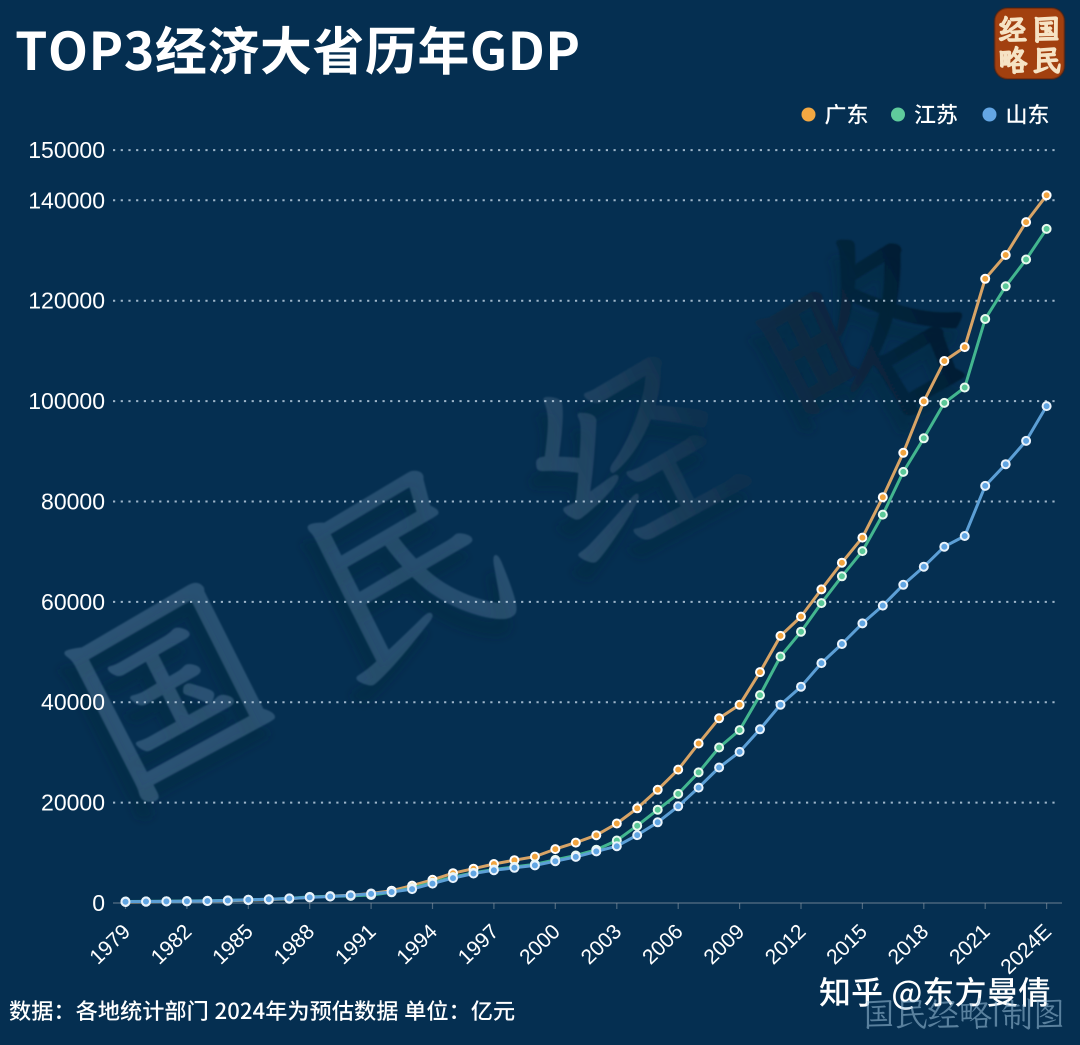  What do you see at coordinates (98, 903) in the screenshot?
I see `svg-text: 0` at bounding box center [98, 903].